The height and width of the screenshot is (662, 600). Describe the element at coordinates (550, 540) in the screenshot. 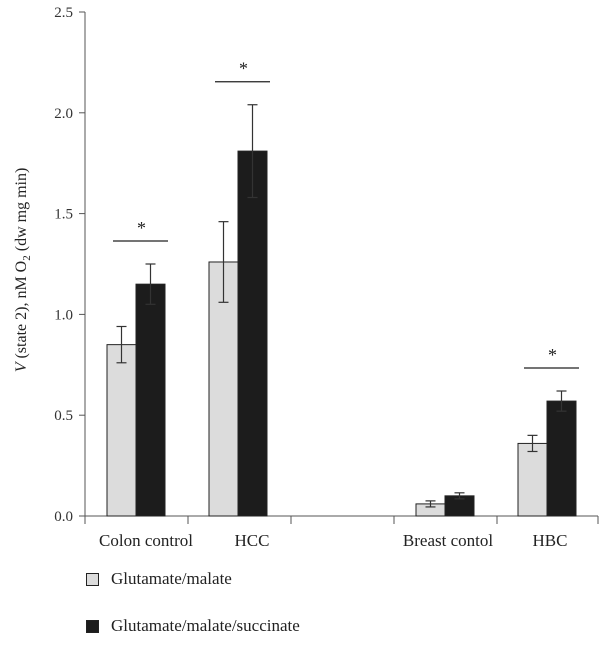

I see `x-category-label: HBC` at that location.